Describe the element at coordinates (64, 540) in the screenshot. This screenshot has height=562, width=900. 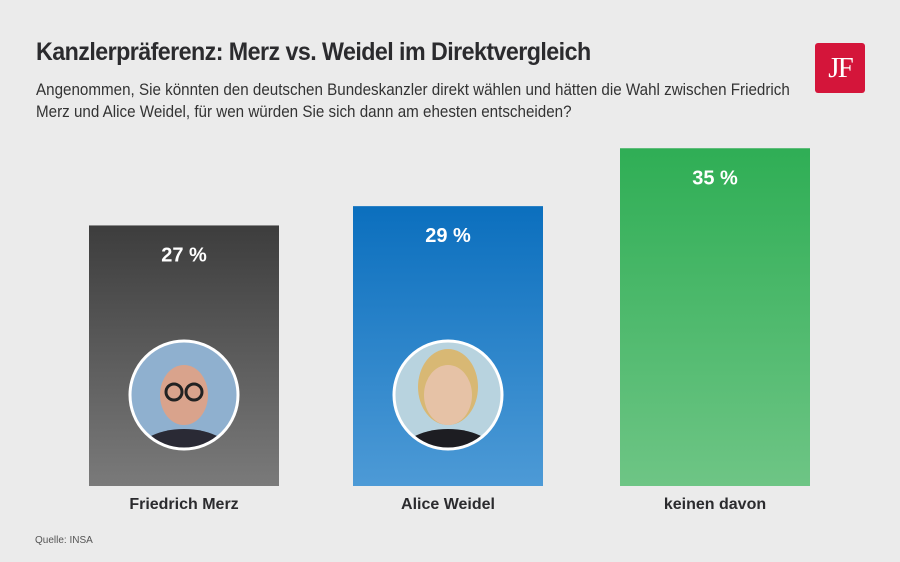
I see `source-note: Quelle: INSA` at that location.